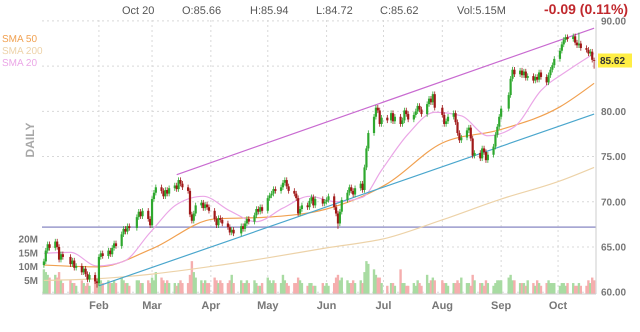 The width and height of the screenshot is (640, 332). What do you see at coordinates (481, 11) in the screenshot?
I see `text: Vol:5.15M` at bounding box center [481, 11].